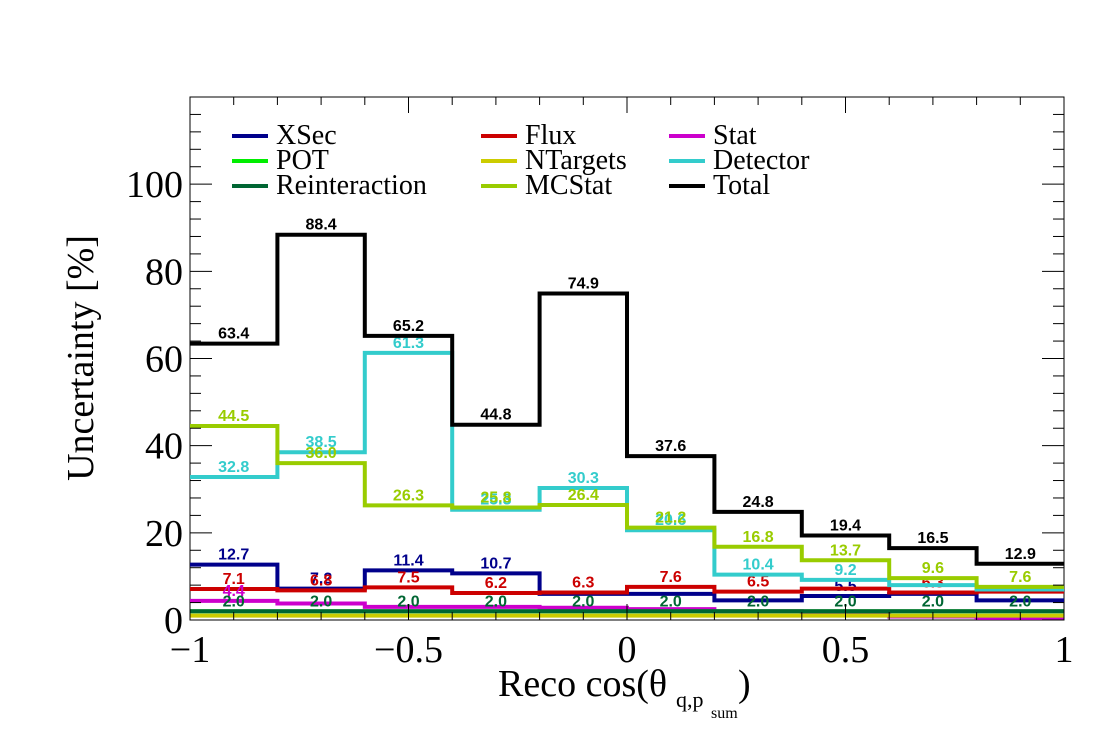 This screenshot has width=1120, height=740. Describe the element at coordinates (495, 563) in the screenshot. I see `data-label: 10.7` at that location.